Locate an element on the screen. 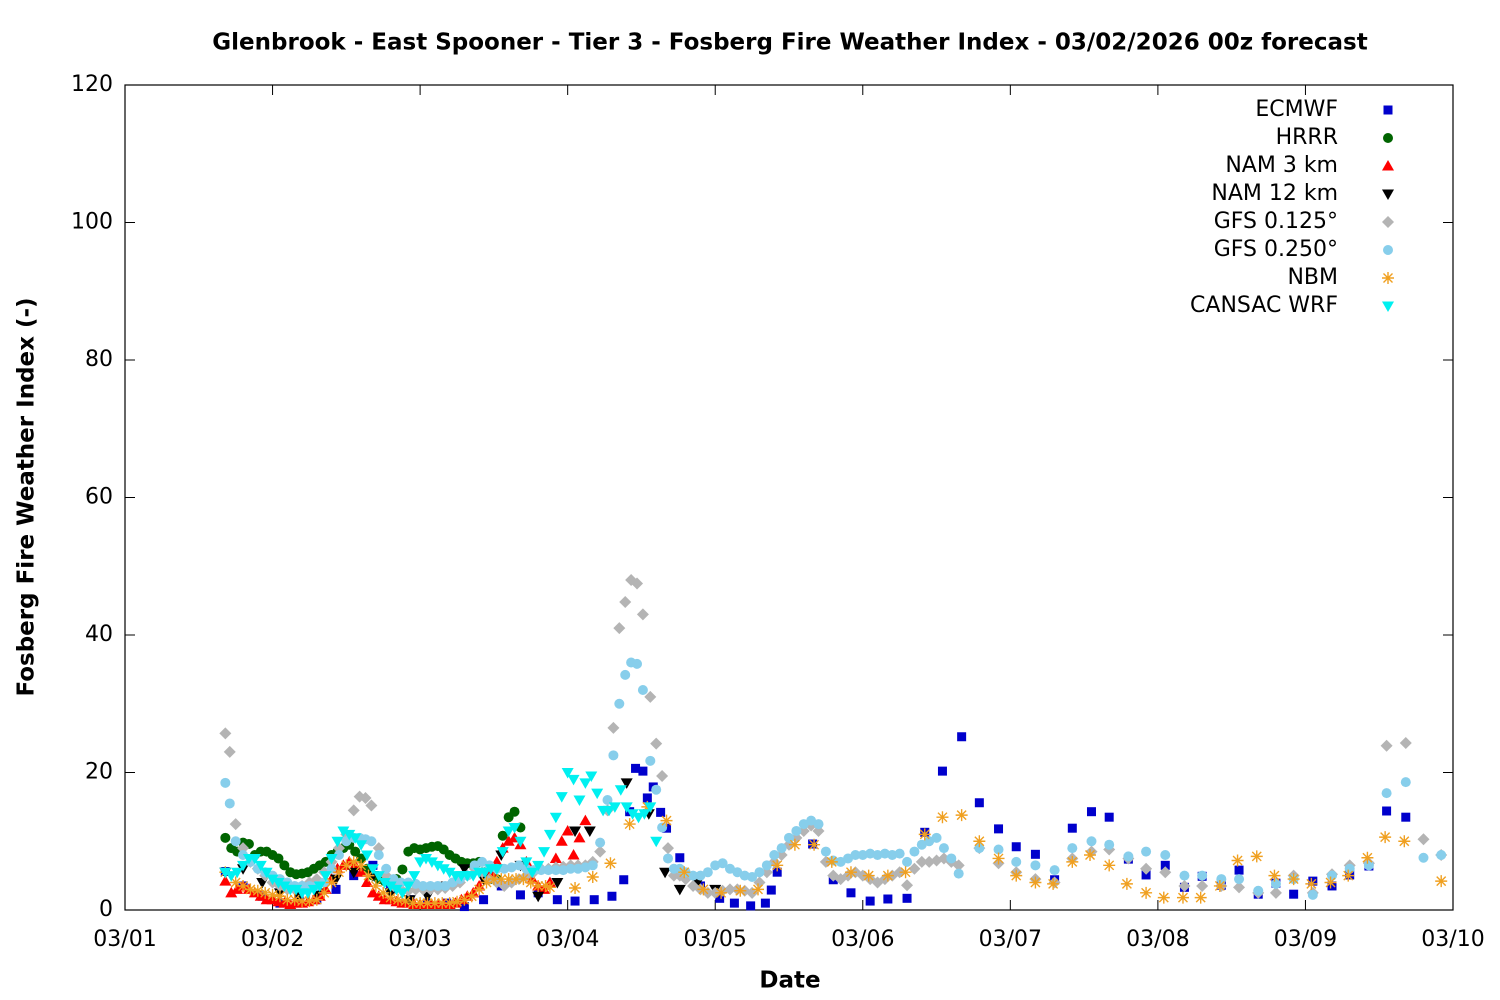 This screenshot has width=1500, height=1000. y-tick-label: 40 is located at coordinates (99, 634).